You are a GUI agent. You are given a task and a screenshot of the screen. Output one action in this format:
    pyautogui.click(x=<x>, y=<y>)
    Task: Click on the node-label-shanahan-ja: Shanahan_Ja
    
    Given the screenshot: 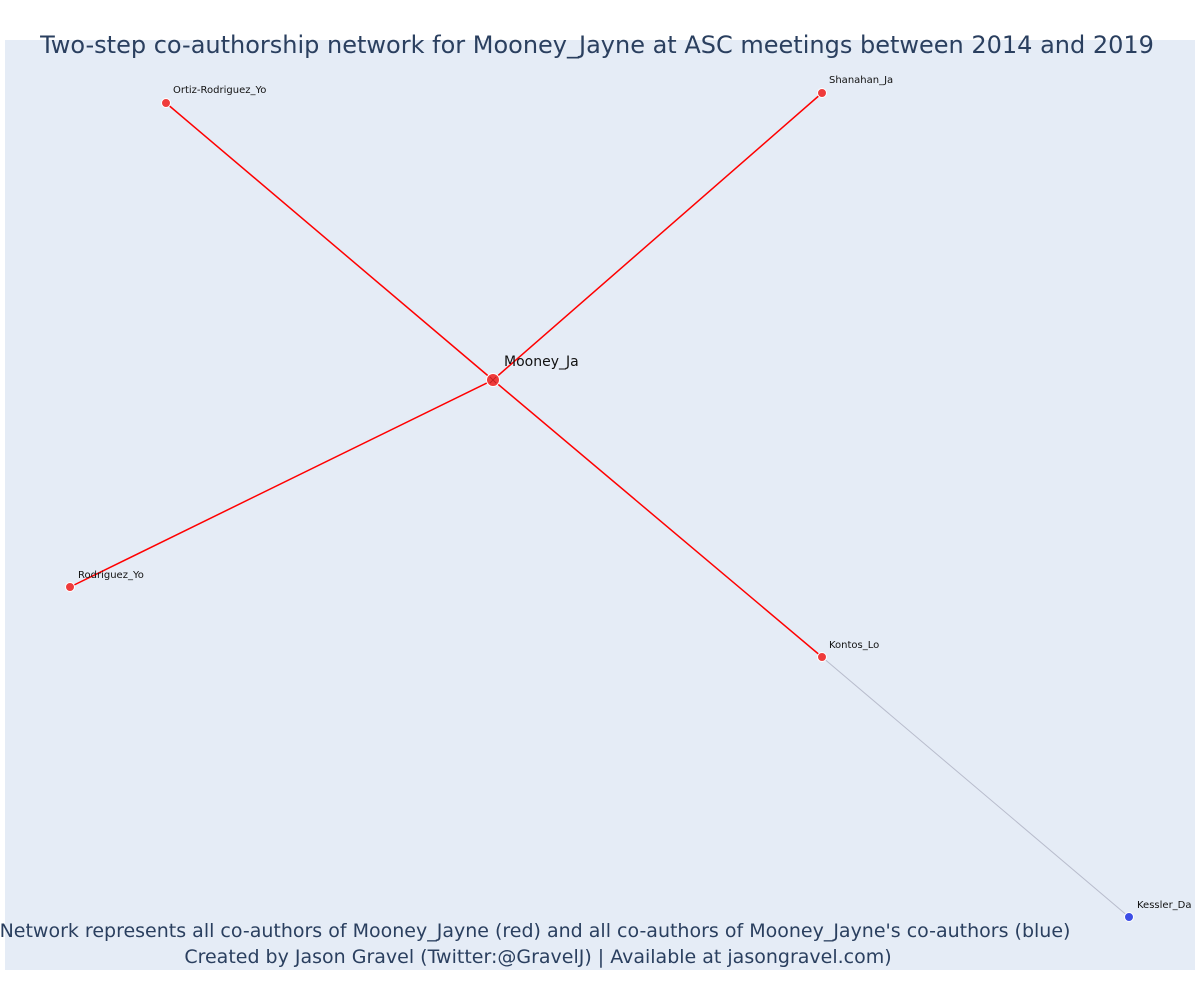 What is the action you would take?
    pyautogui.click(x=861, y=80)
    